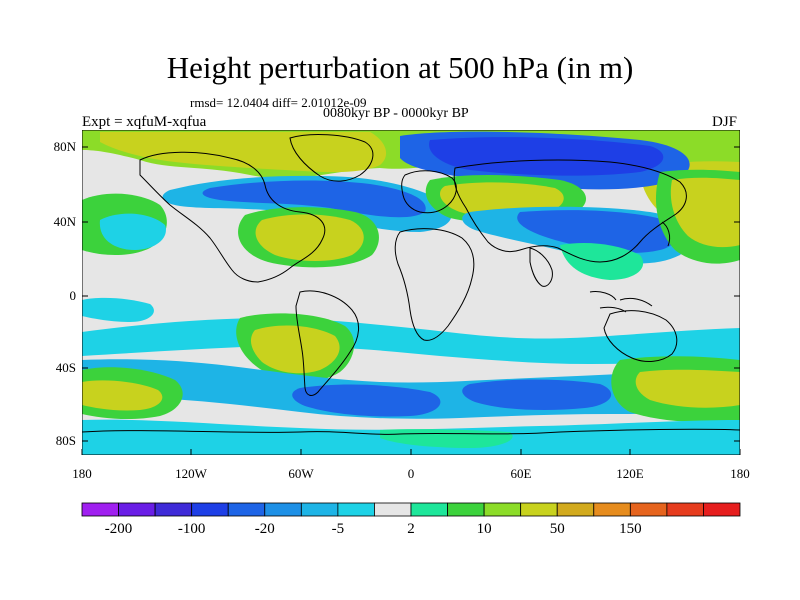 This screenshot has height=600, width=800. I want to click on colorbar-label: -5, so click(338, 529).